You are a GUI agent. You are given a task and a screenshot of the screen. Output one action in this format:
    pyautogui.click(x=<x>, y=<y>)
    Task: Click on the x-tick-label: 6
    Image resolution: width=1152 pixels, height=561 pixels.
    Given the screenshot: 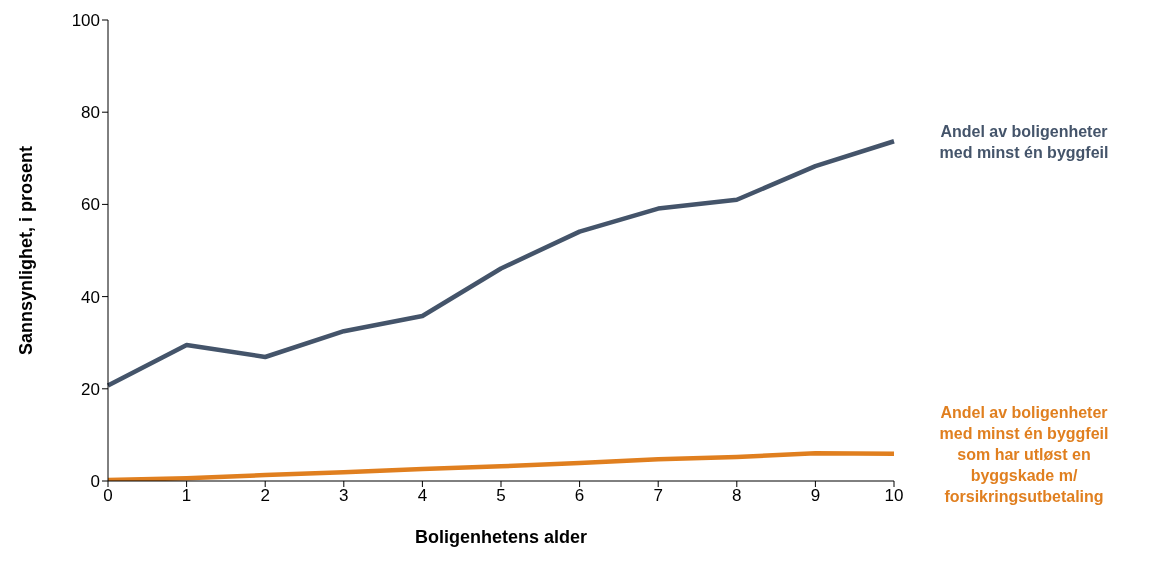 What is the action you would take?
    pyautogui.click(x=579, y=496)
    